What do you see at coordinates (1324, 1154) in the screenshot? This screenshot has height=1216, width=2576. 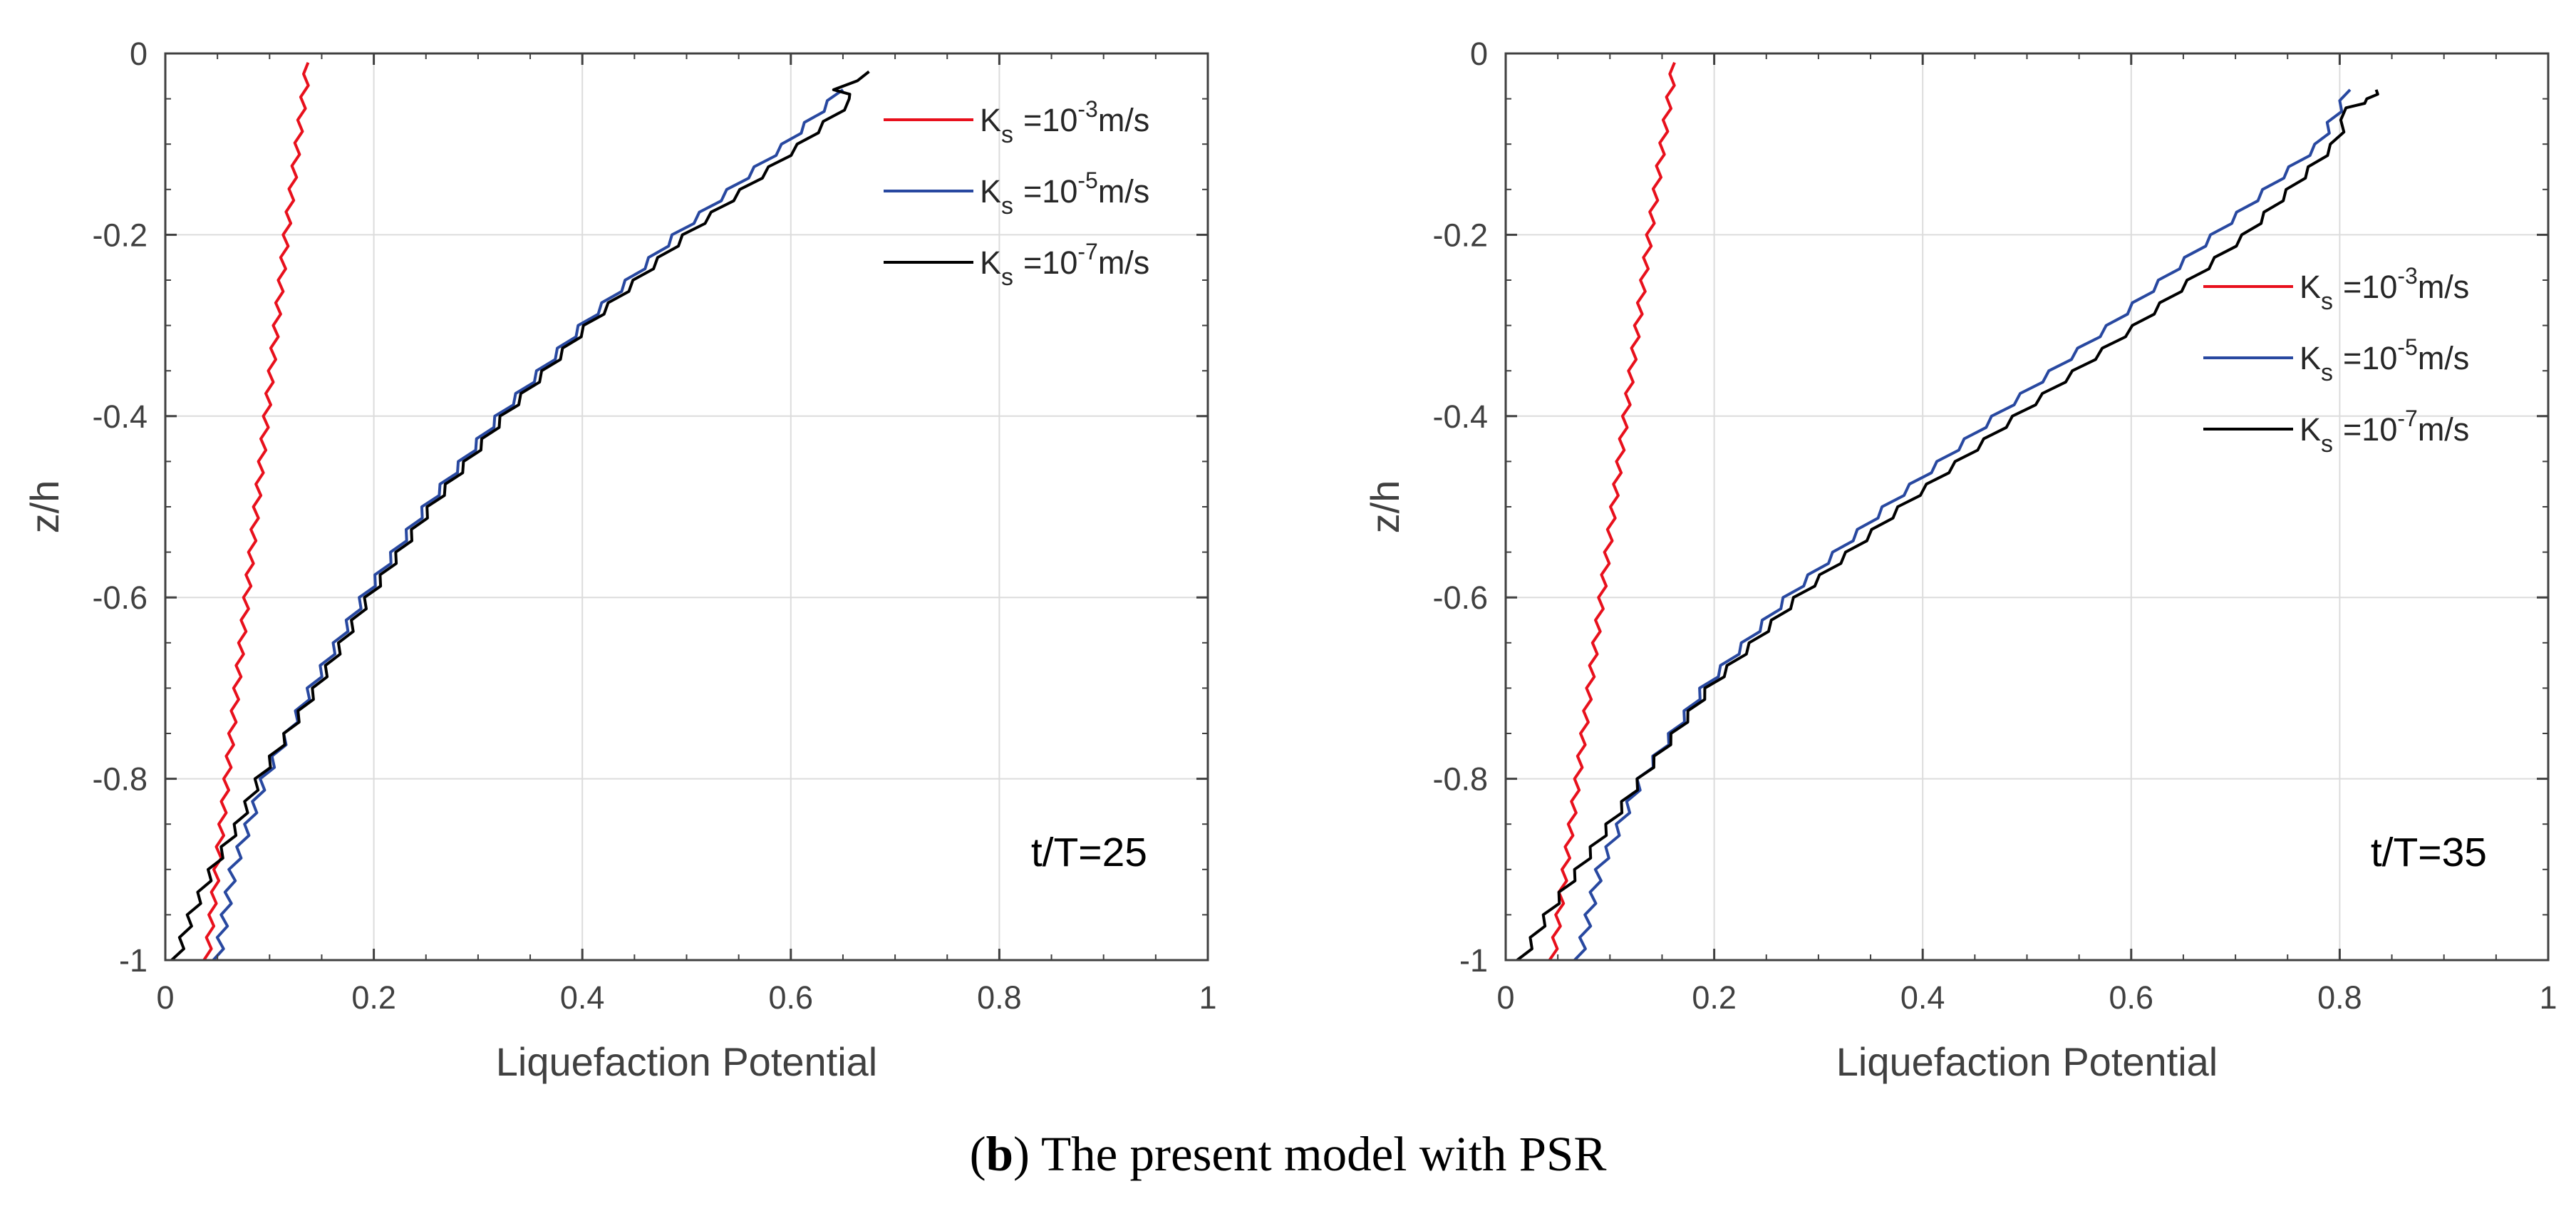 I see `caption-text: The present model with PSR` at bounding box center [1324, 1154].